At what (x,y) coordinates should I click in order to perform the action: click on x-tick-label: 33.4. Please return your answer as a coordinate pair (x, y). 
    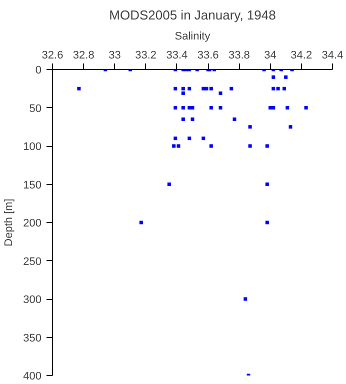
    Looking at the image, I should click on (177, 56).